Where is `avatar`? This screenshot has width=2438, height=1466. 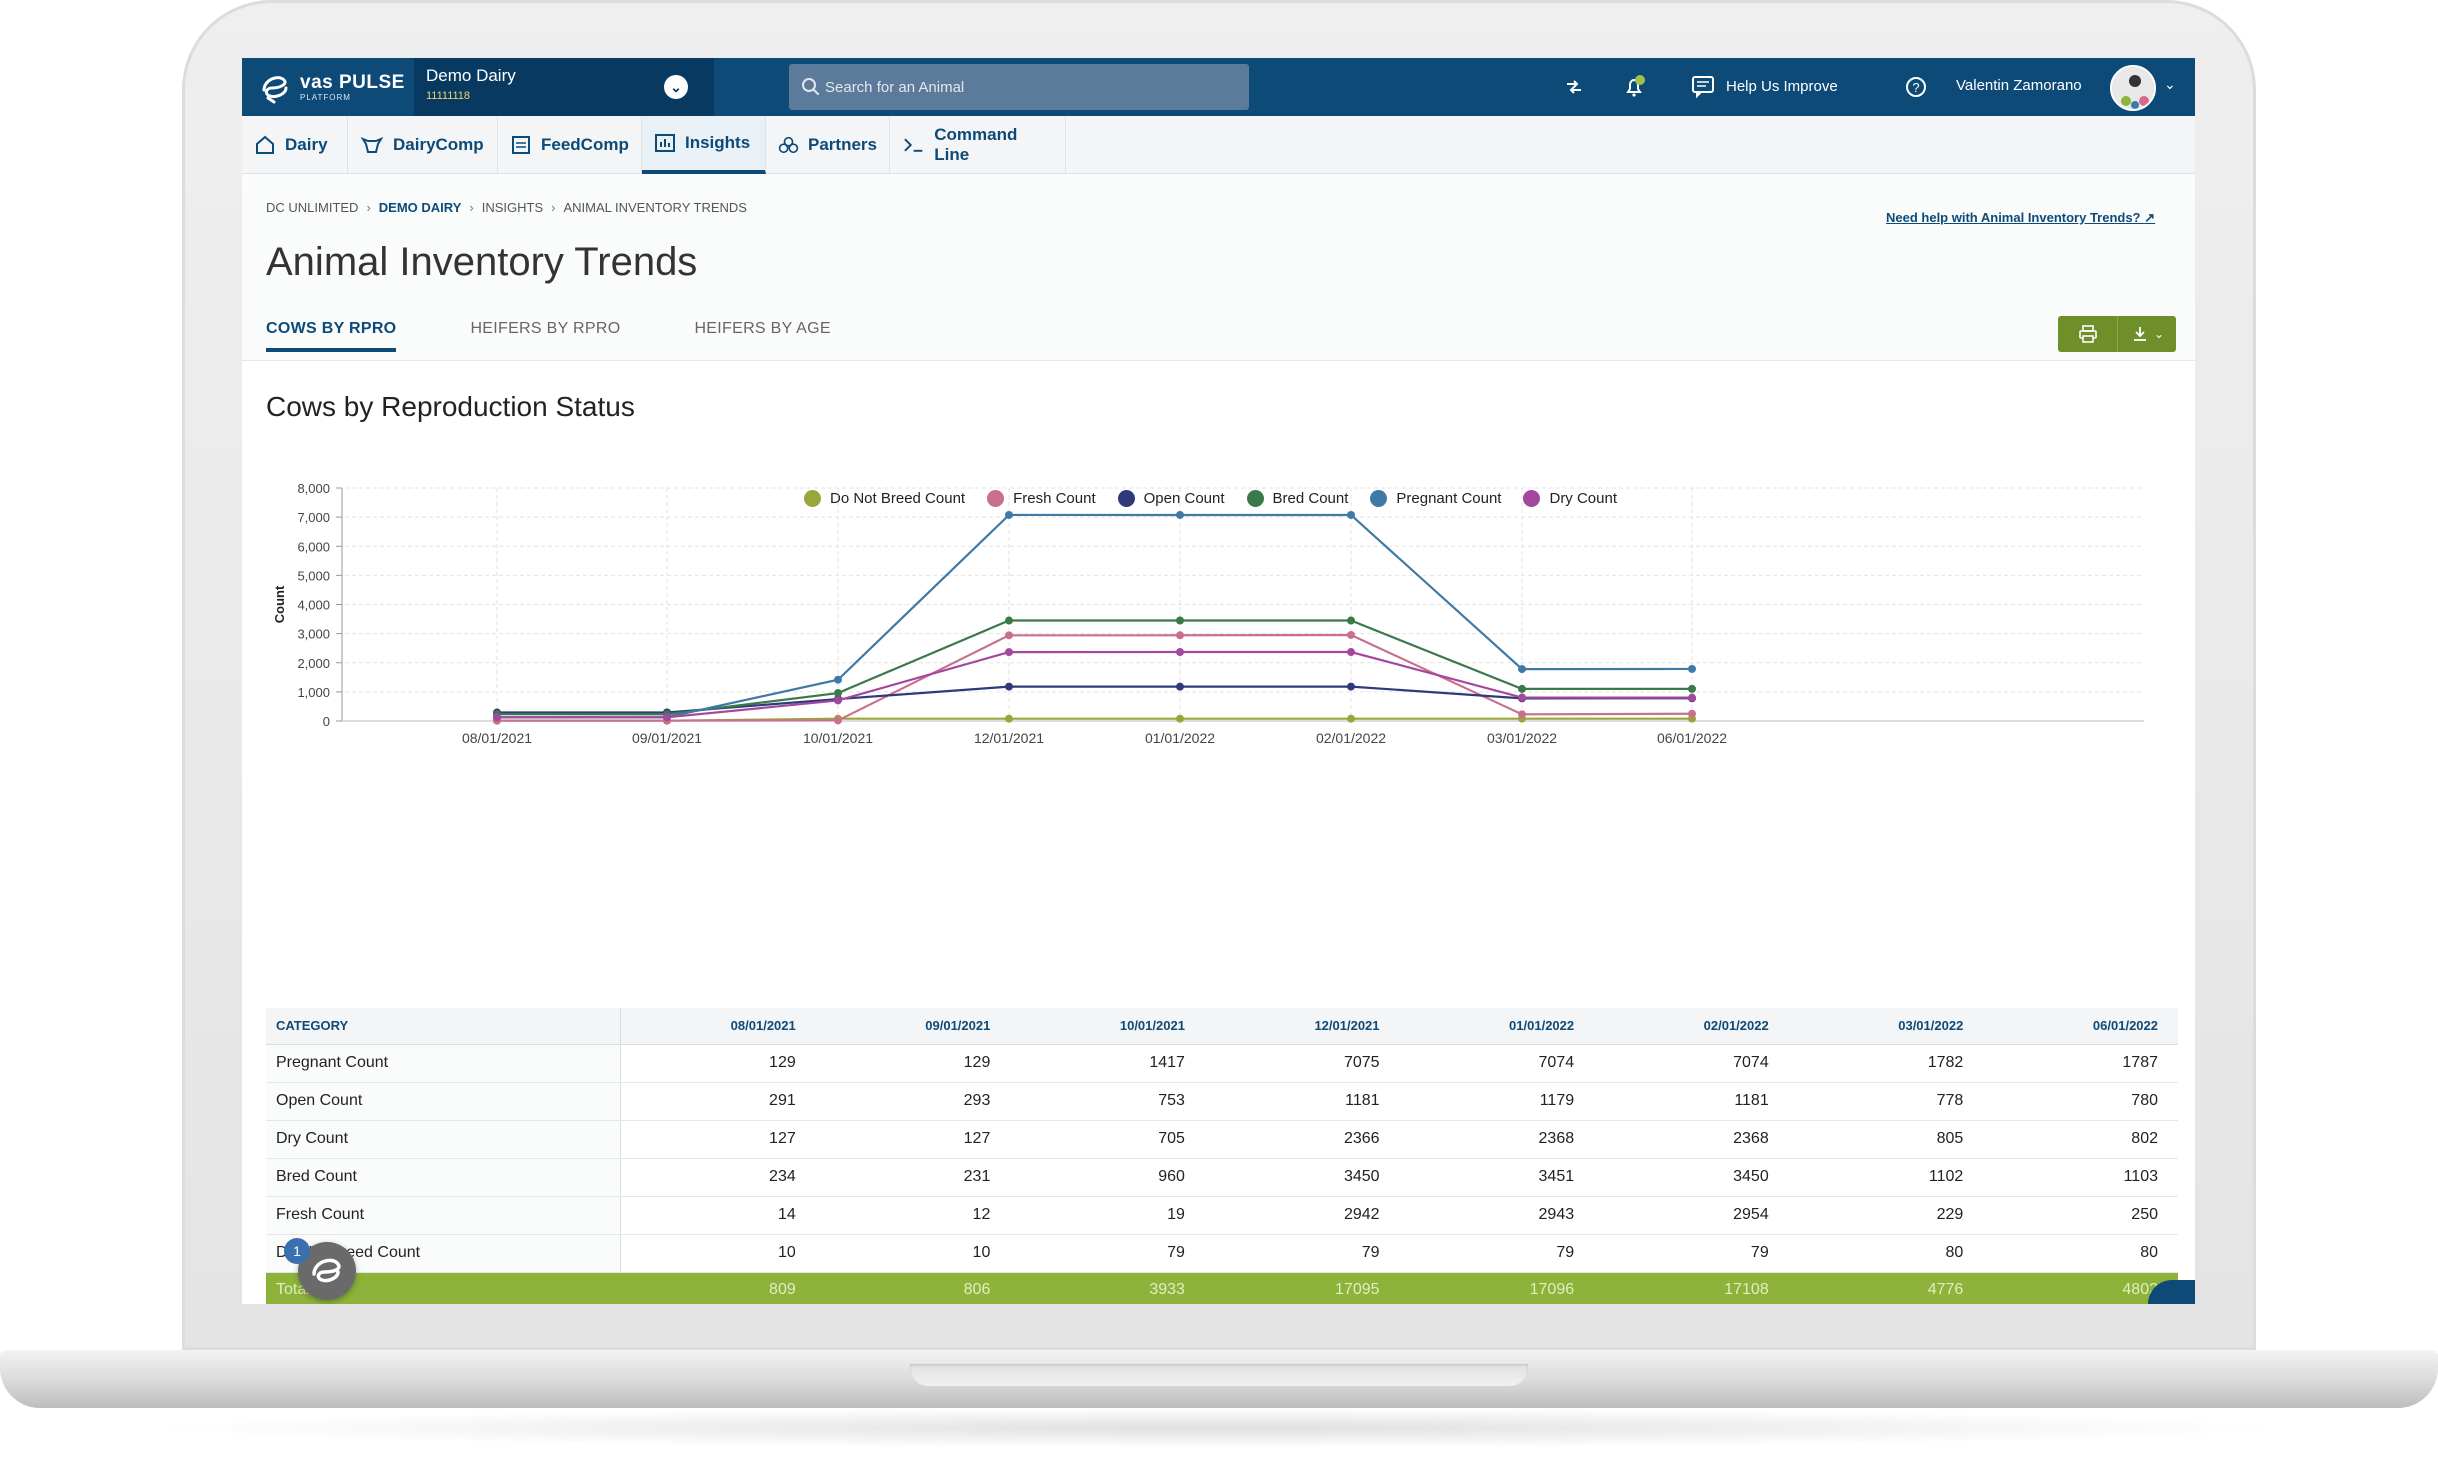 avatar is located at coordinates (2133, 88).